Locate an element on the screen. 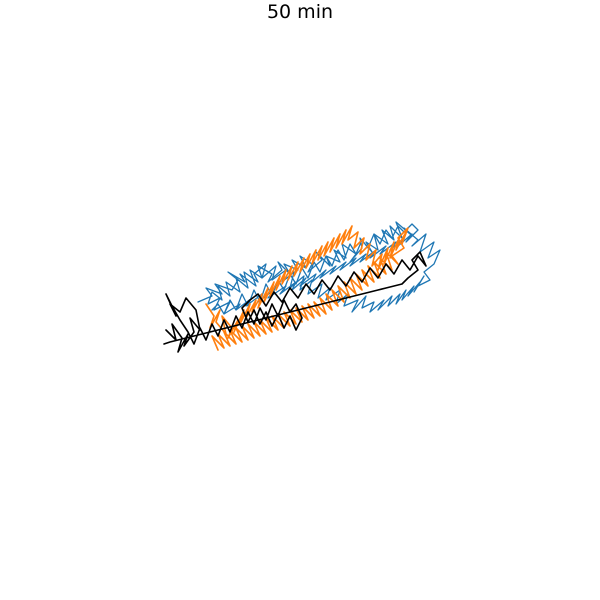  chart-title: 50 min is located at coordinates (300, 12).